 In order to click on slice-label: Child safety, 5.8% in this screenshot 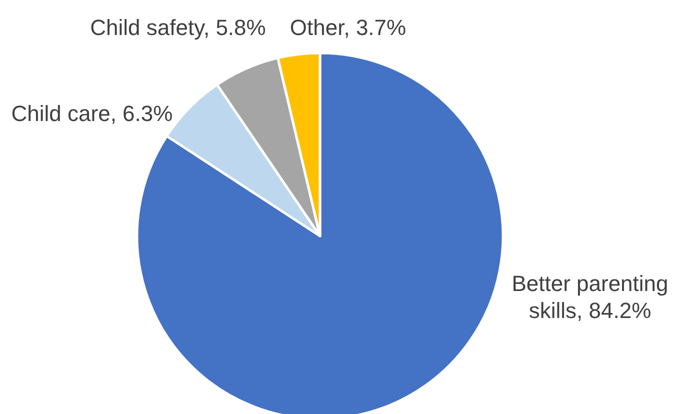, I will do `click(178, 27)`.